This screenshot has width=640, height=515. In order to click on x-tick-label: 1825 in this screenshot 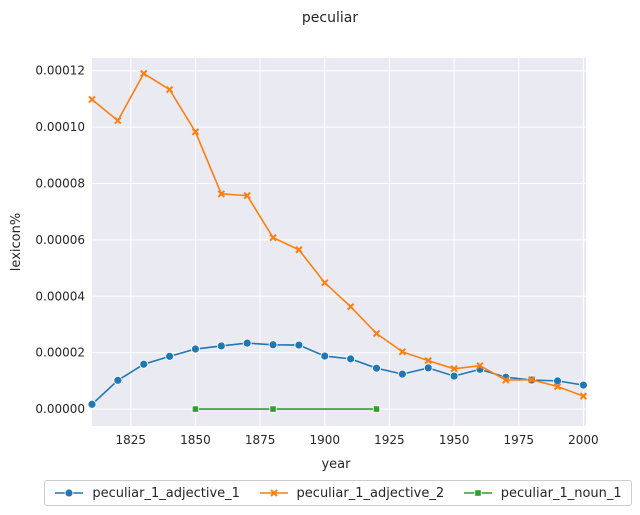, I will do `click(131, 440)`.